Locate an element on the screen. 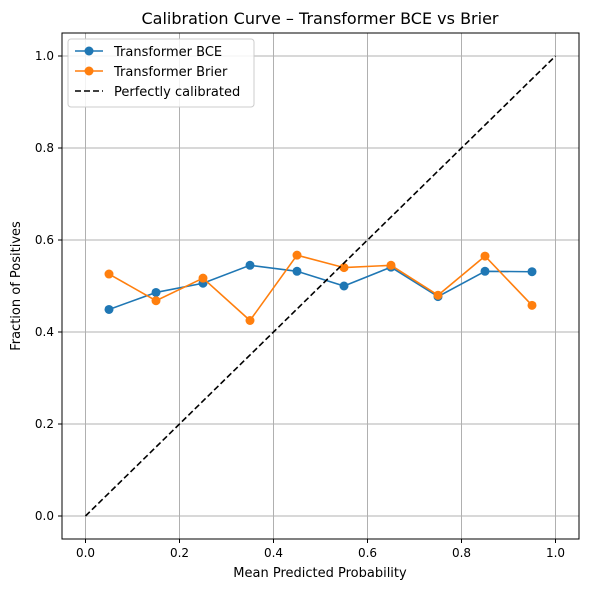 Image resolution: width=590 pixels, height=590 pixels. series-line-transformer-bce is located at coordinates (320, 287).